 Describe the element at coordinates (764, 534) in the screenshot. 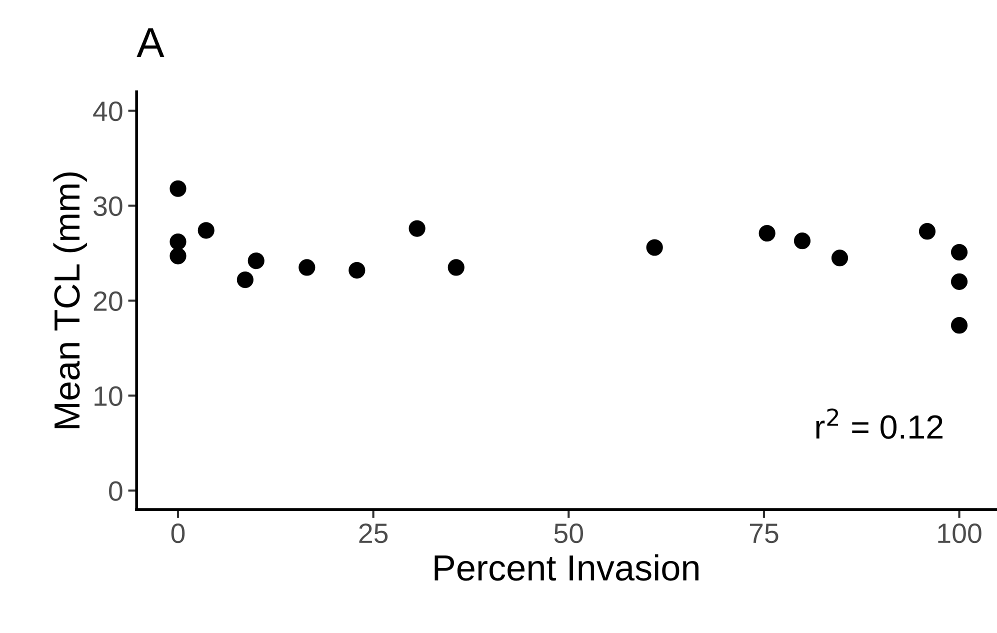

I see `x-tick-label: 75` at that location.